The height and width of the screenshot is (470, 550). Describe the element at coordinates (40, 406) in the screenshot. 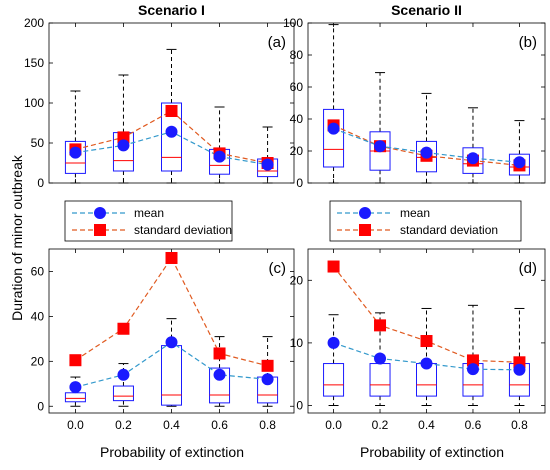

I see `ytick-label-c: 0` at that location.